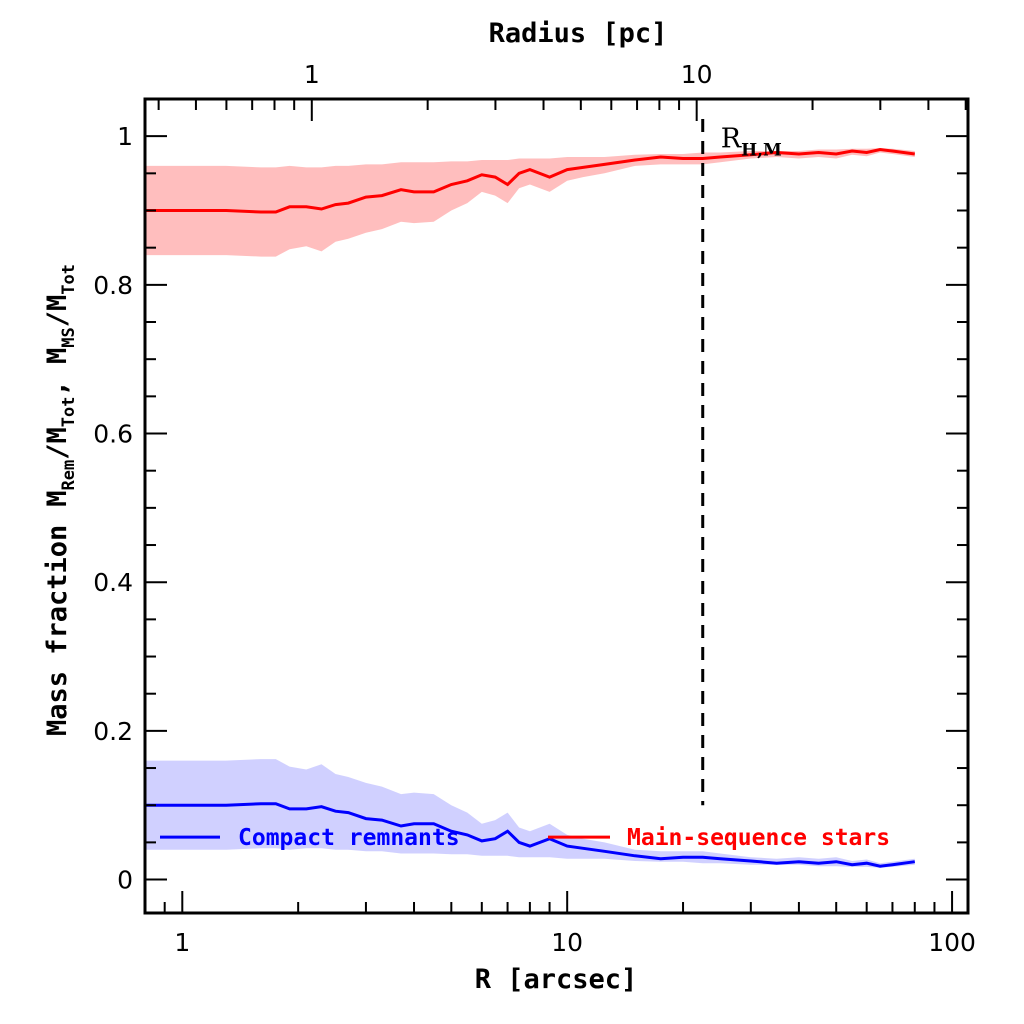 This screenshot has width=1024, height=1024. What do you see at coordinates (525, 838) in the screenshot?
I see `legend: Compact remnants Main-sequence stars` at bounding box center [525, 838].